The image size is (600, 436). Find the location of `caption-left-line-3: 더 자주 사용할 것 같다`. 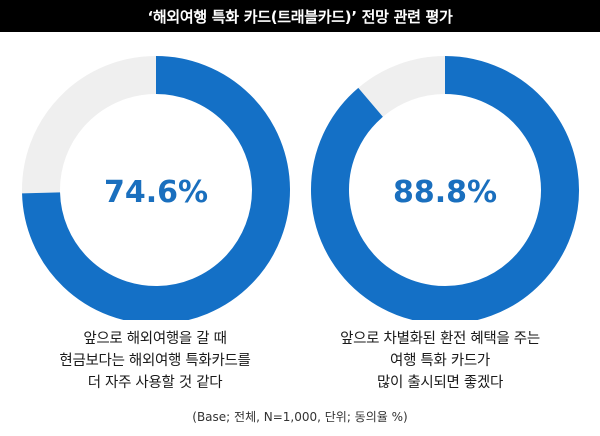

caption-left-line-3: 더 자주 사용할 것 같다 is located at coordinates (155, 383).